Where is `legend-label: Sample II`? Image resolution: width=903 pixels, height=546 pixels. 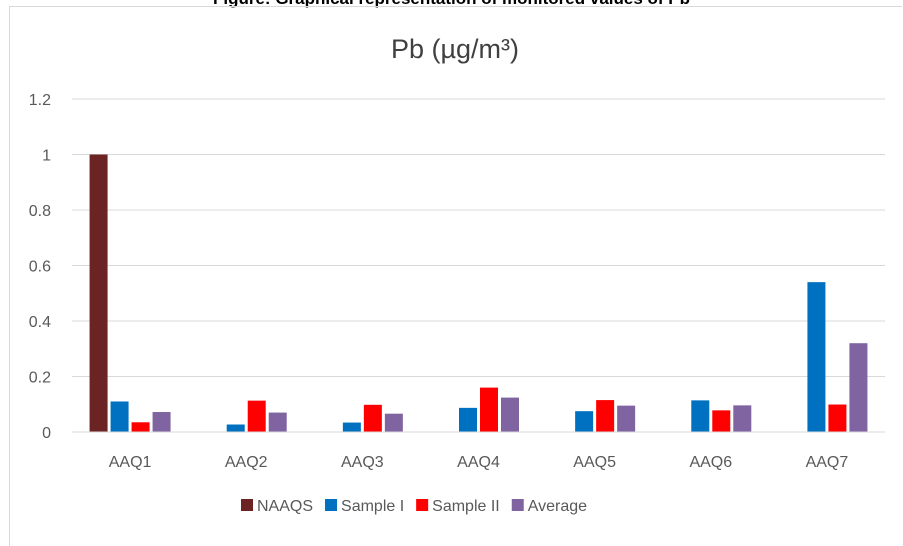 legend-label: Sample II is located at coordinates (466, 506).